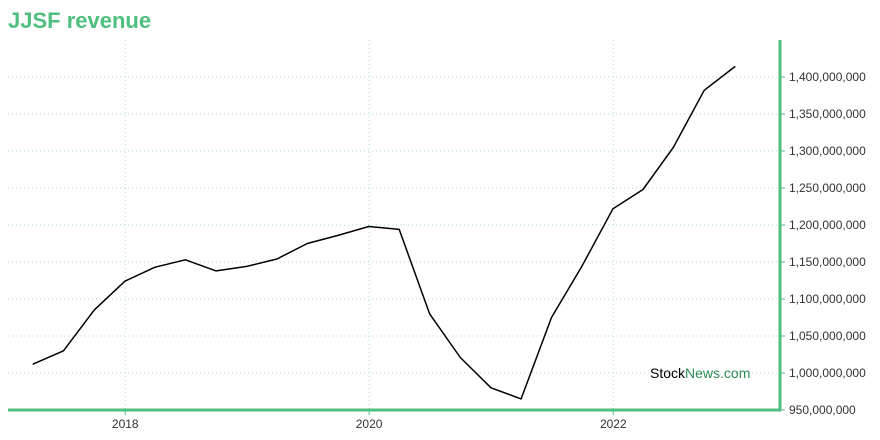 The width and height of the screenshot is (880, 440). Describe the element at coordinates (827, 77) in the screenshot. I see `y-tick-label: 1,400,000,000` at that location.